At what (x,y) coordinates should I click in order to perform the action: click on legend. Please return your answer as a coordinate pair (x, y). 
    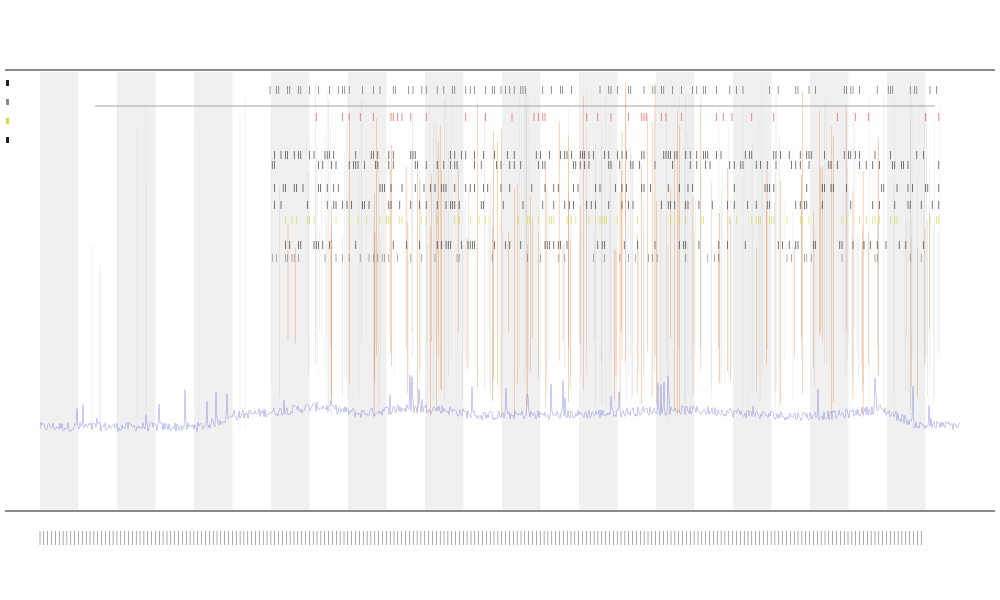
    Looking at the image, I should click on (7, 111).